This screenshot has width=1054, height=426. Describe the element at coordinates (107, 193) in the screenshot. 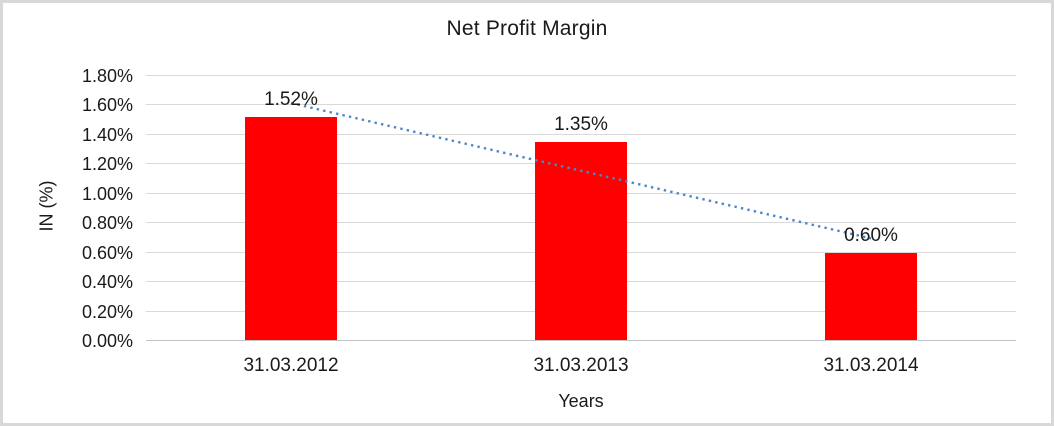

I see `y-tick-label: 1.00%` at that location.